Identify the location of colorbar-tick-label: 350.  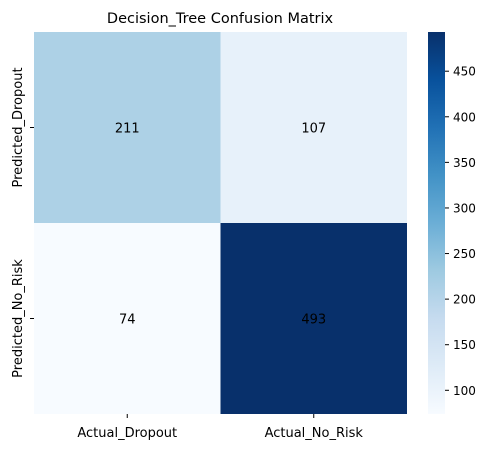
(464, 163).